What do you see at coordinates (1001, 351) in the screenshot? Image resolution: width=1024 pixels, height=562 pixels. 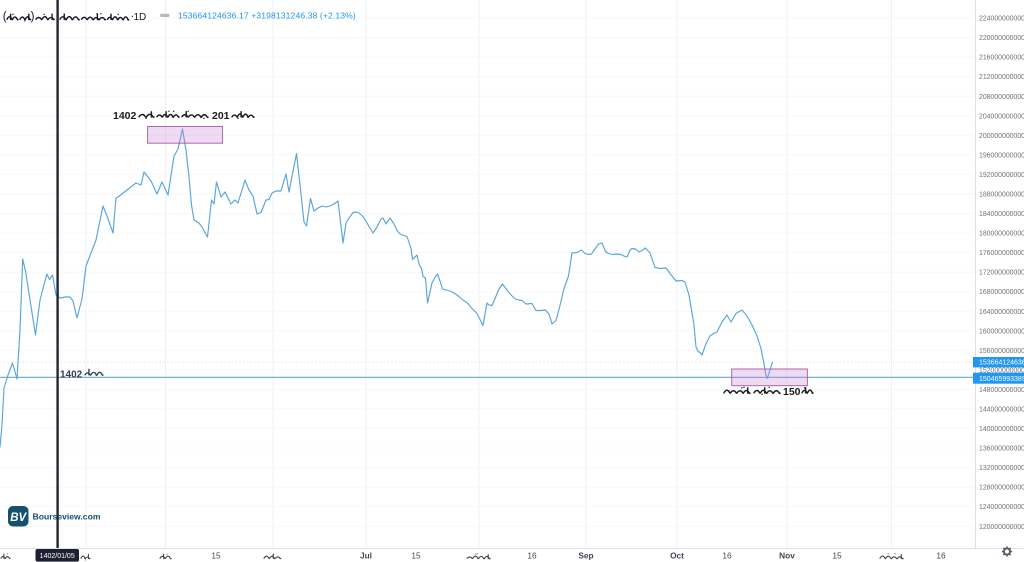 I see `svg-text: 156000000000.00` at bounding box center [1001, 351].